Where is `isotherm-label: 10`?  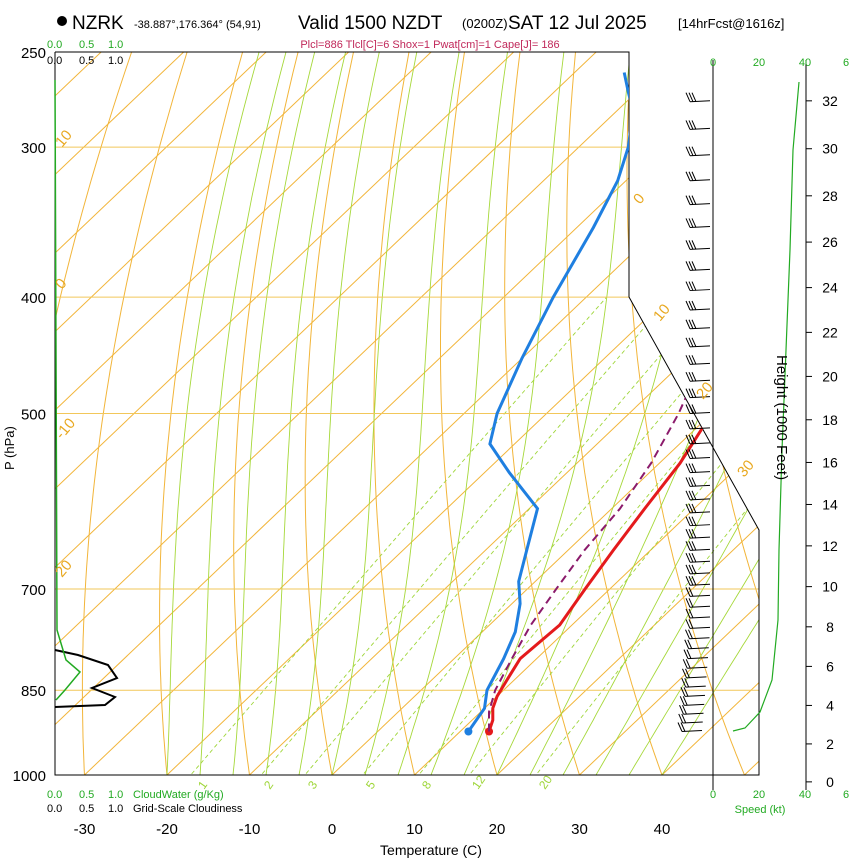
isotherm-label: 10 is located at coordinates (662, 313).